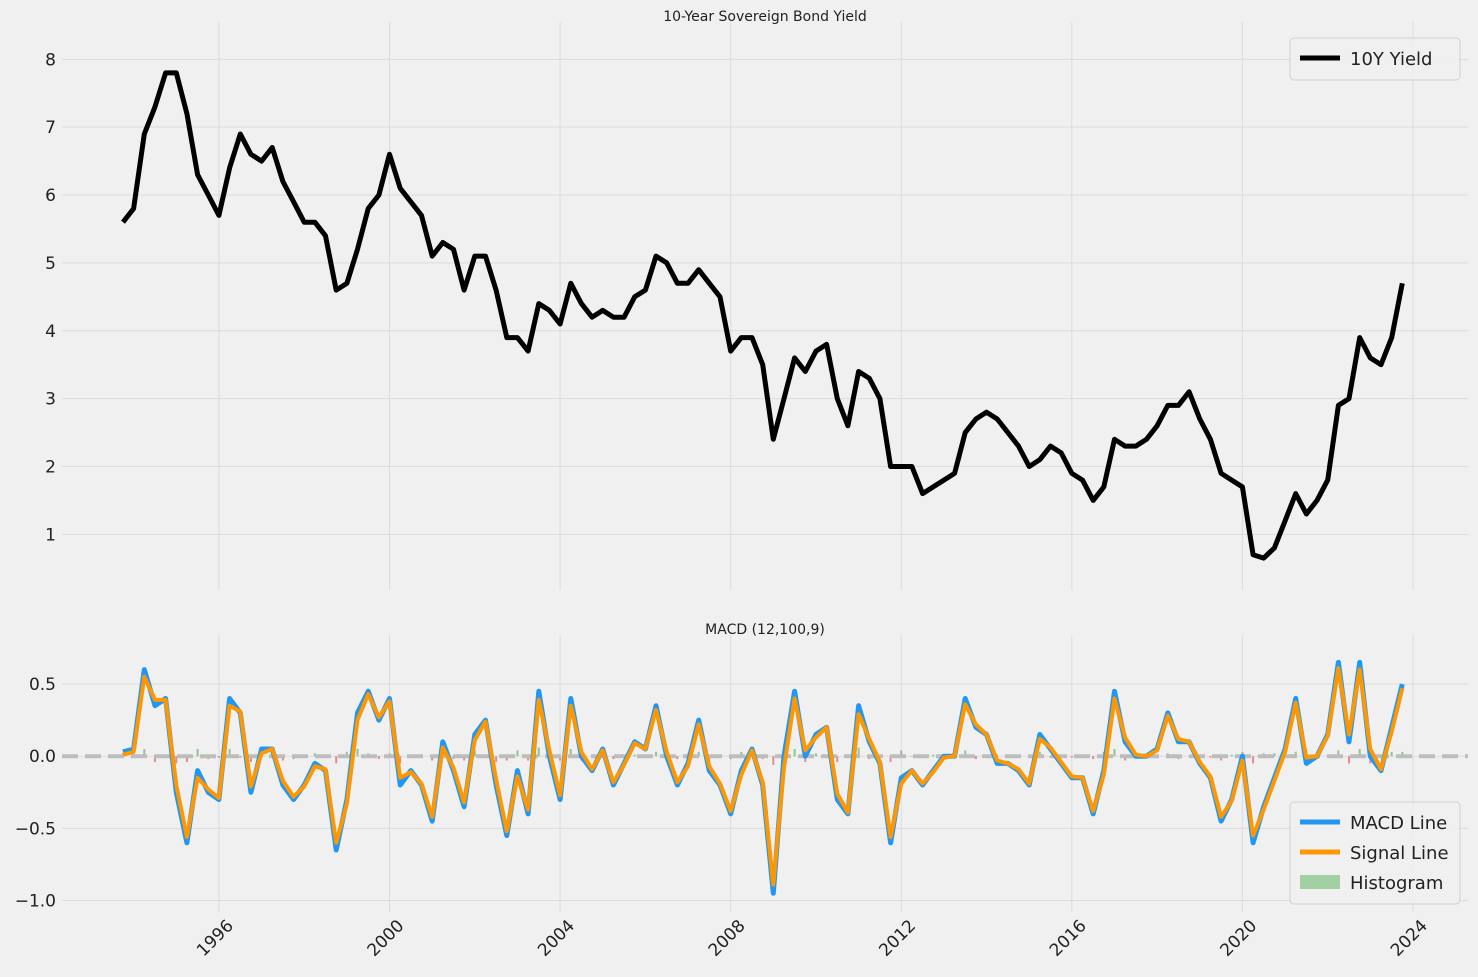 This screenshot has height=977, width=1478. What do you see at coordinates (35, 901) in the screenshot?
I see `y-tick-label: −1.0` at bounding box center [35, 901].